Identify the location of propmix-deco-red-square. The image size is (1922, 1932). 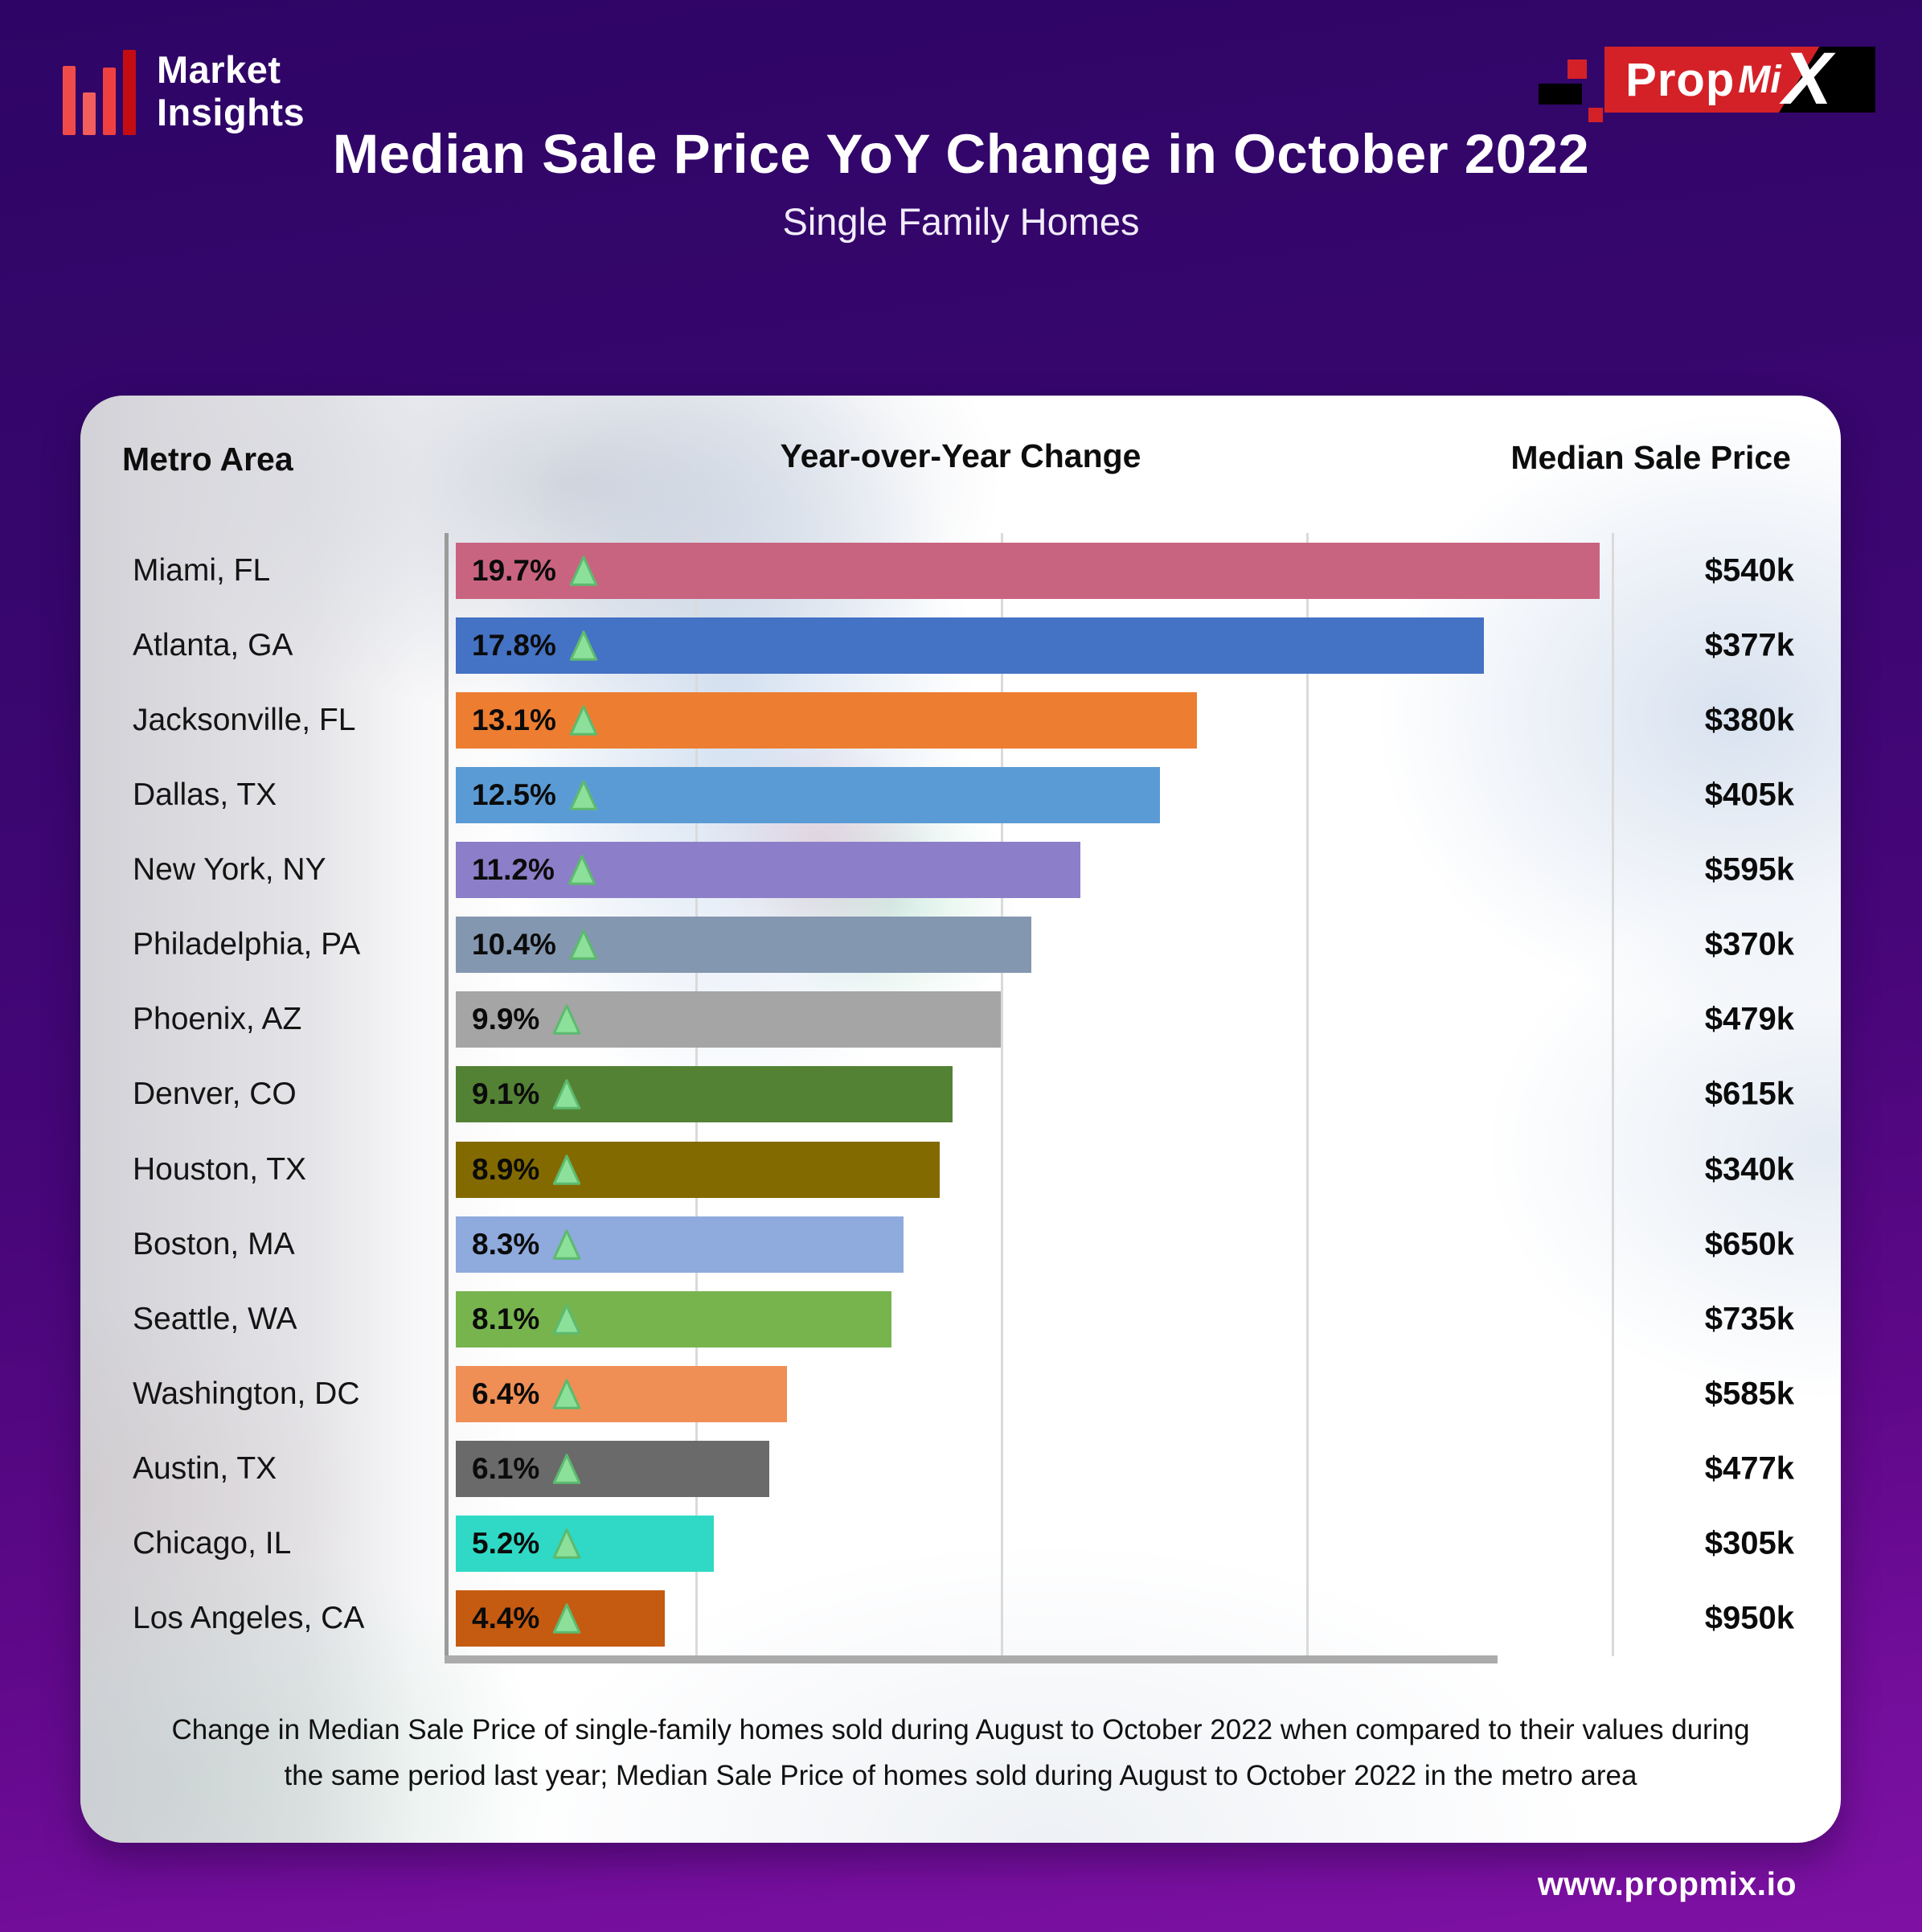
(1578, 69).